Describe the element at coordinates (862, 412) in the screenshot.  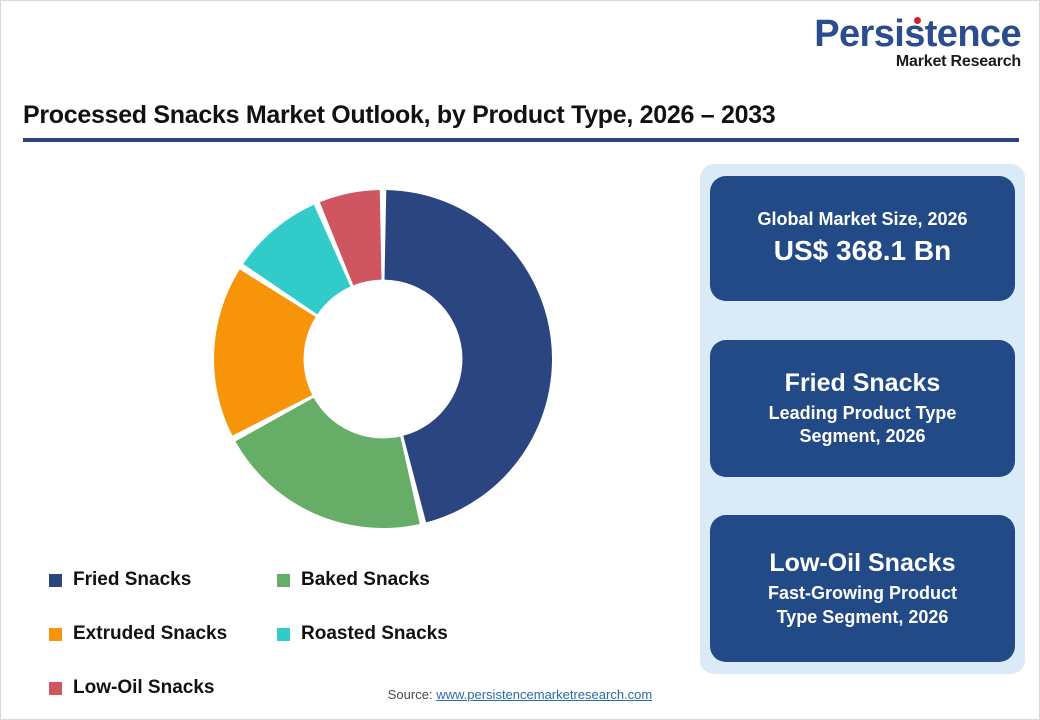
I see `card-description-line-1: Leading Product Type` at that location.